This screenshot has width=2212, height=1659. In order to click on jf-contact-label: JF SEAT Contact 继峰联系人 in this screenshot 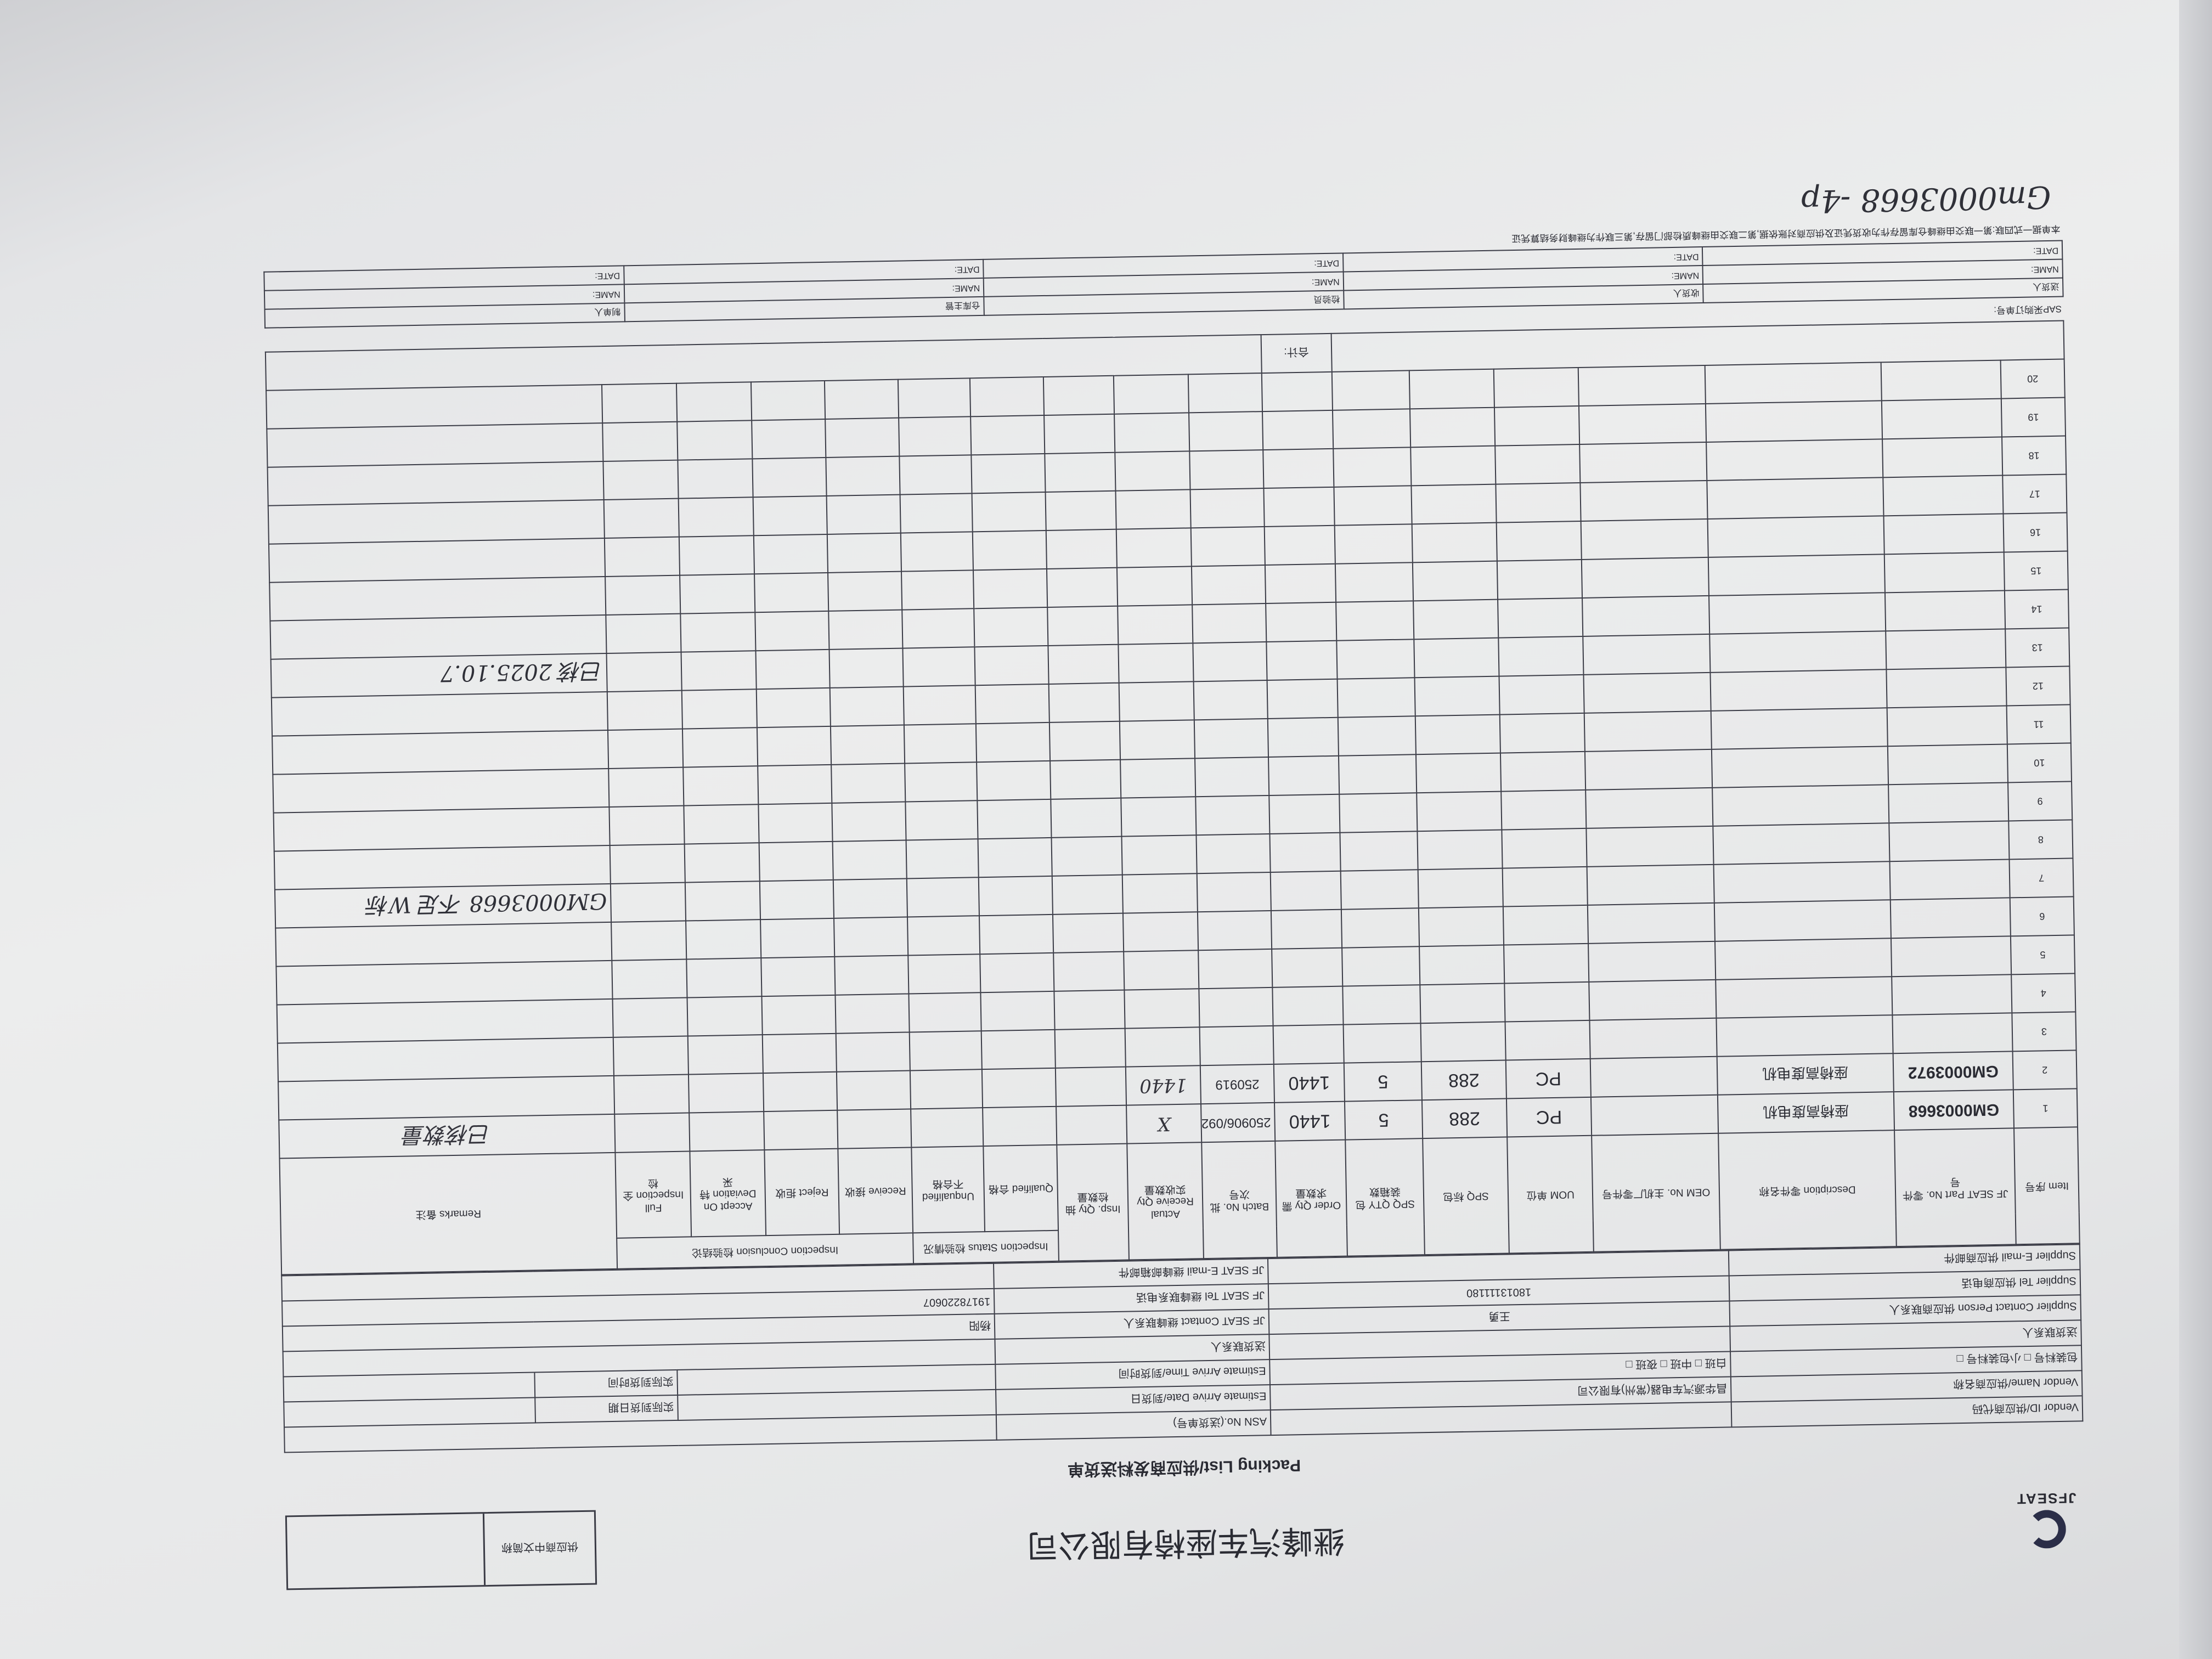, I will do `click(1132, 1324)`.